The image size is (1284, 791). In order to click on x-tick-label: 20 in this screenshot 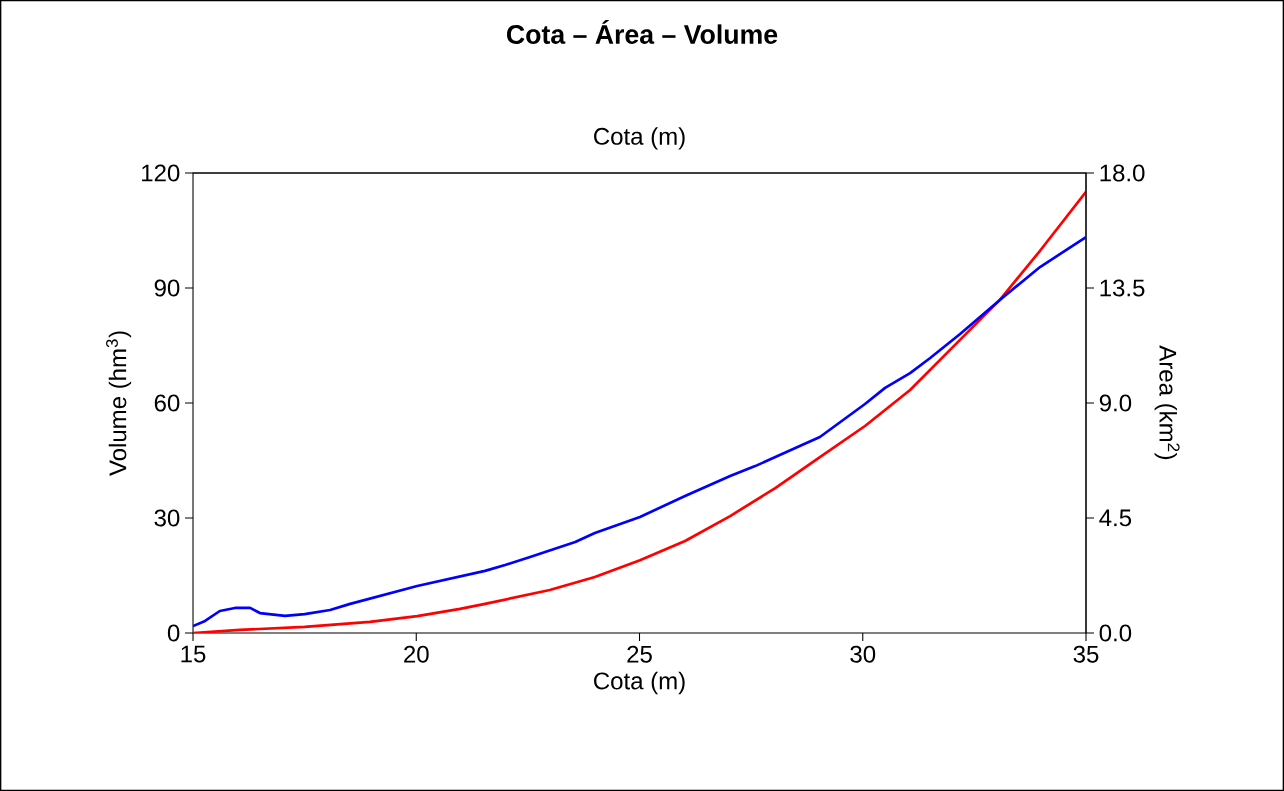, I will do `click(416, 654)`.